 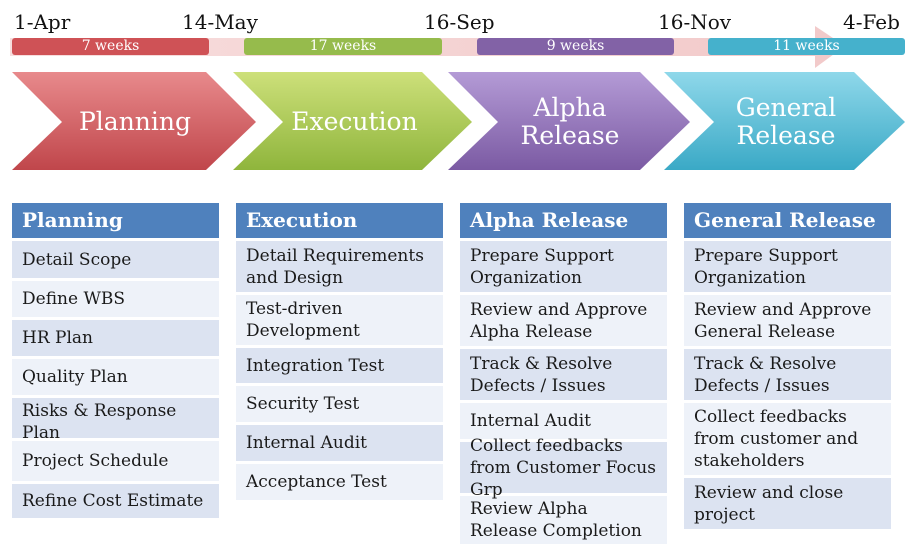 What do you see at coordinates (110, 46) in the screenshot?
I see `duration-bar-planning: 7 weeks` at bounding box center [110, 46].